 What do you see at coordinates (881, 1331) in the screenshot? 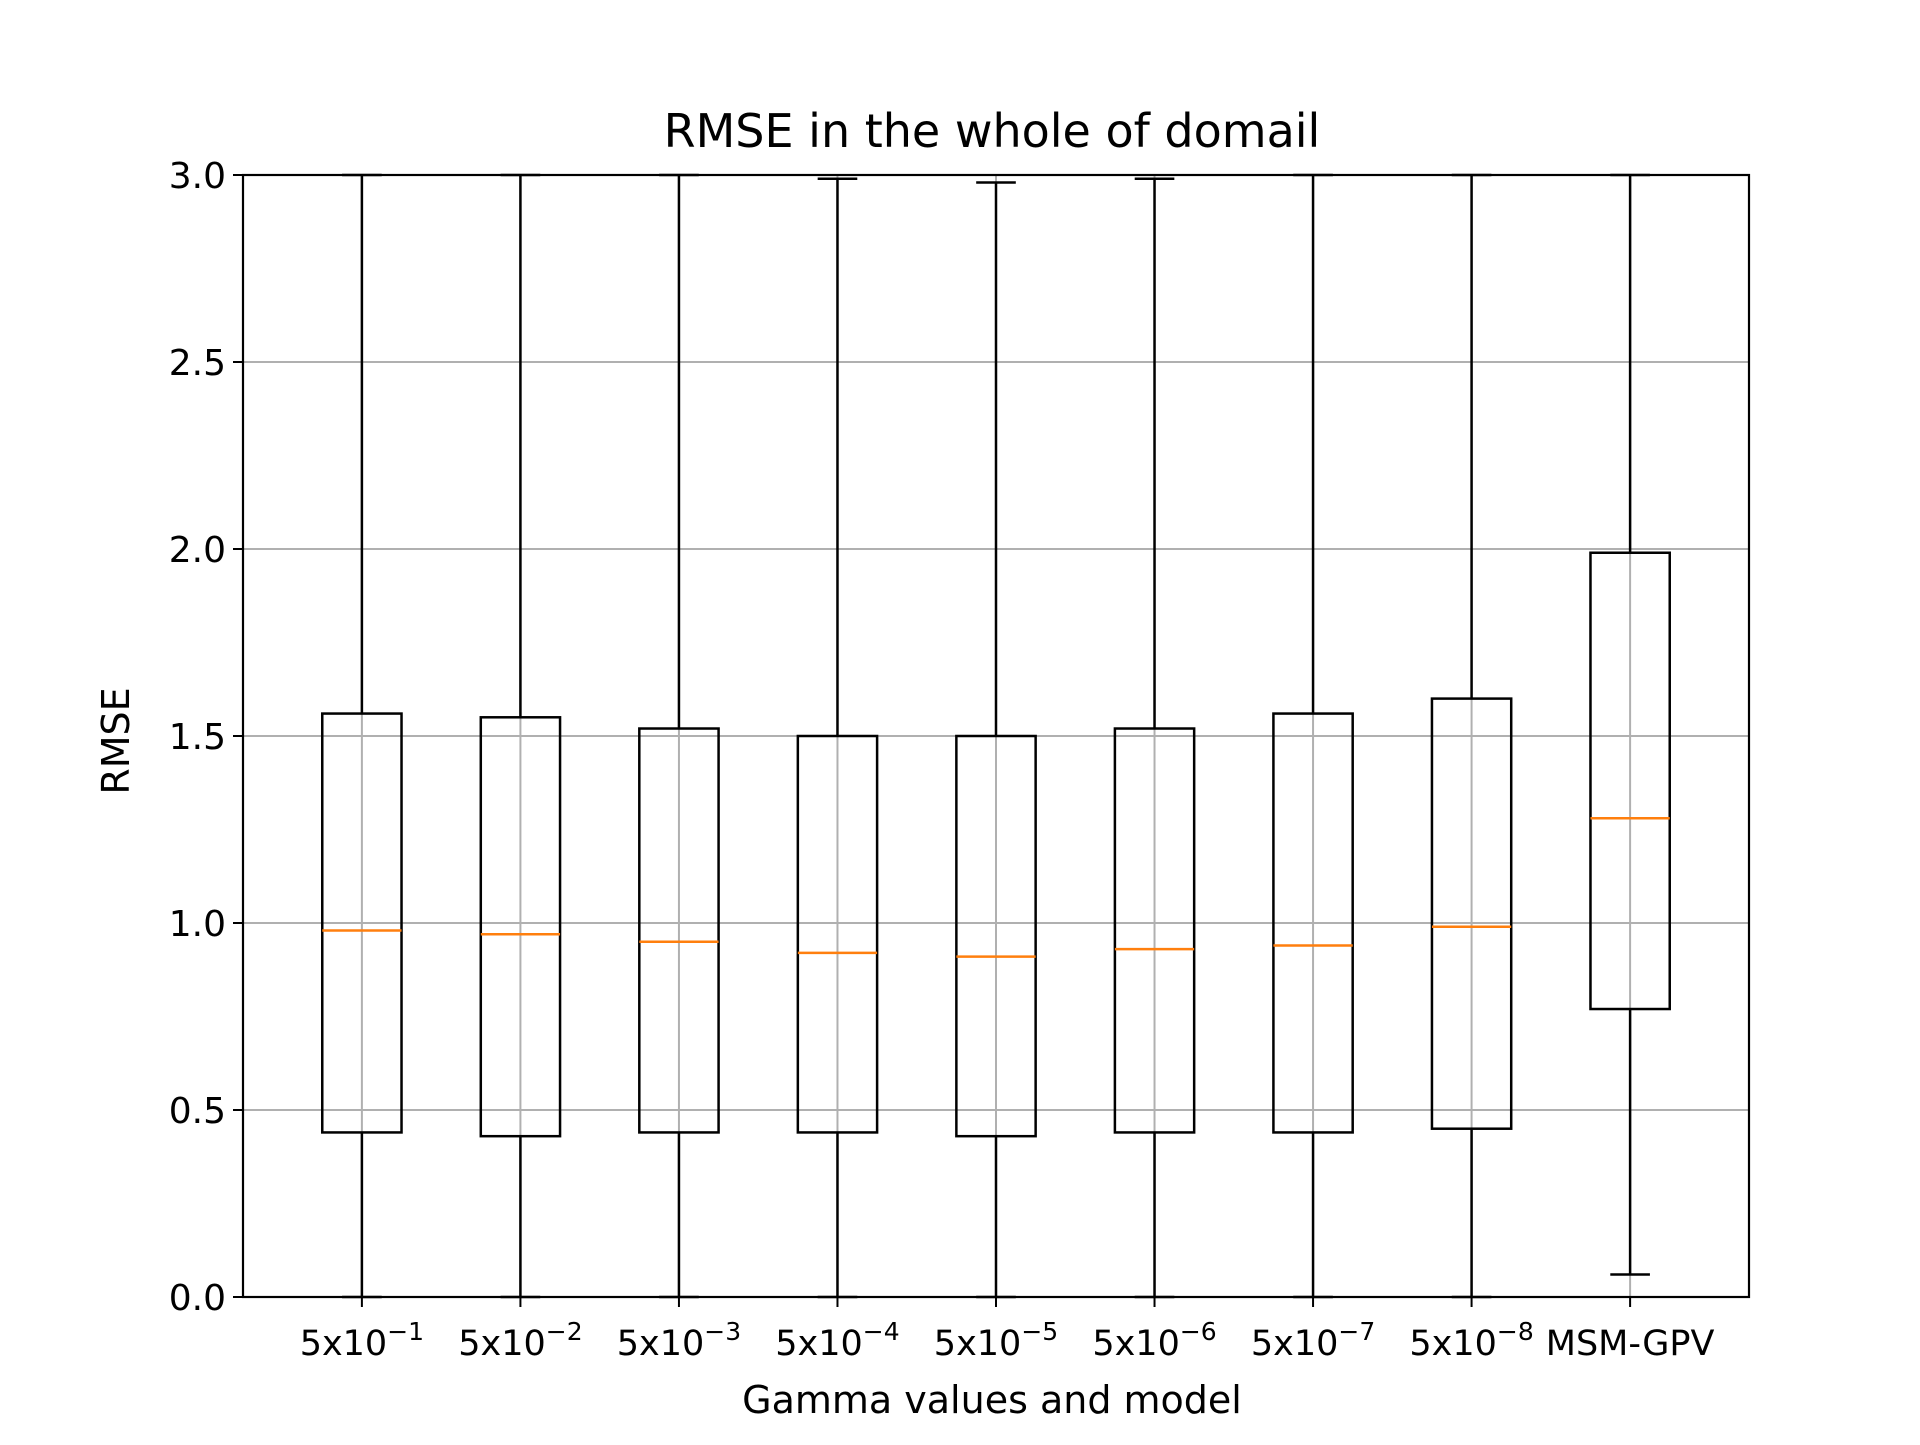
I see `x-tick-label-exponent: −4` at bounding box center [881, 1331].